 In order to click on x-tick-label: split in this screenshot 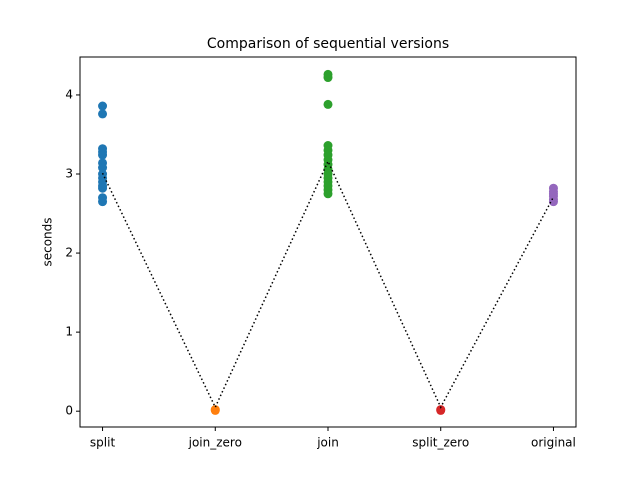, I will do `click(103, 443)`.